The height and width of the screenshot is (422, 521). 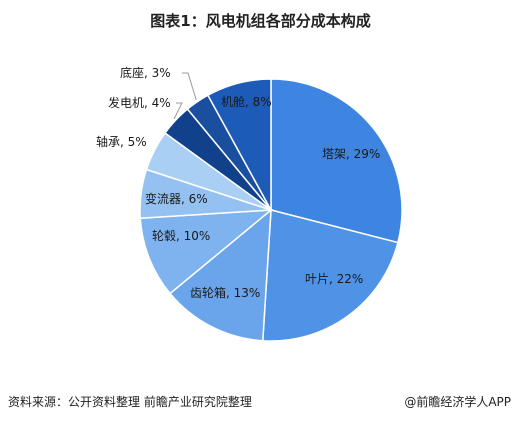 I want to click on slice-label: 底座, 3%, so click(x=145, y=72).